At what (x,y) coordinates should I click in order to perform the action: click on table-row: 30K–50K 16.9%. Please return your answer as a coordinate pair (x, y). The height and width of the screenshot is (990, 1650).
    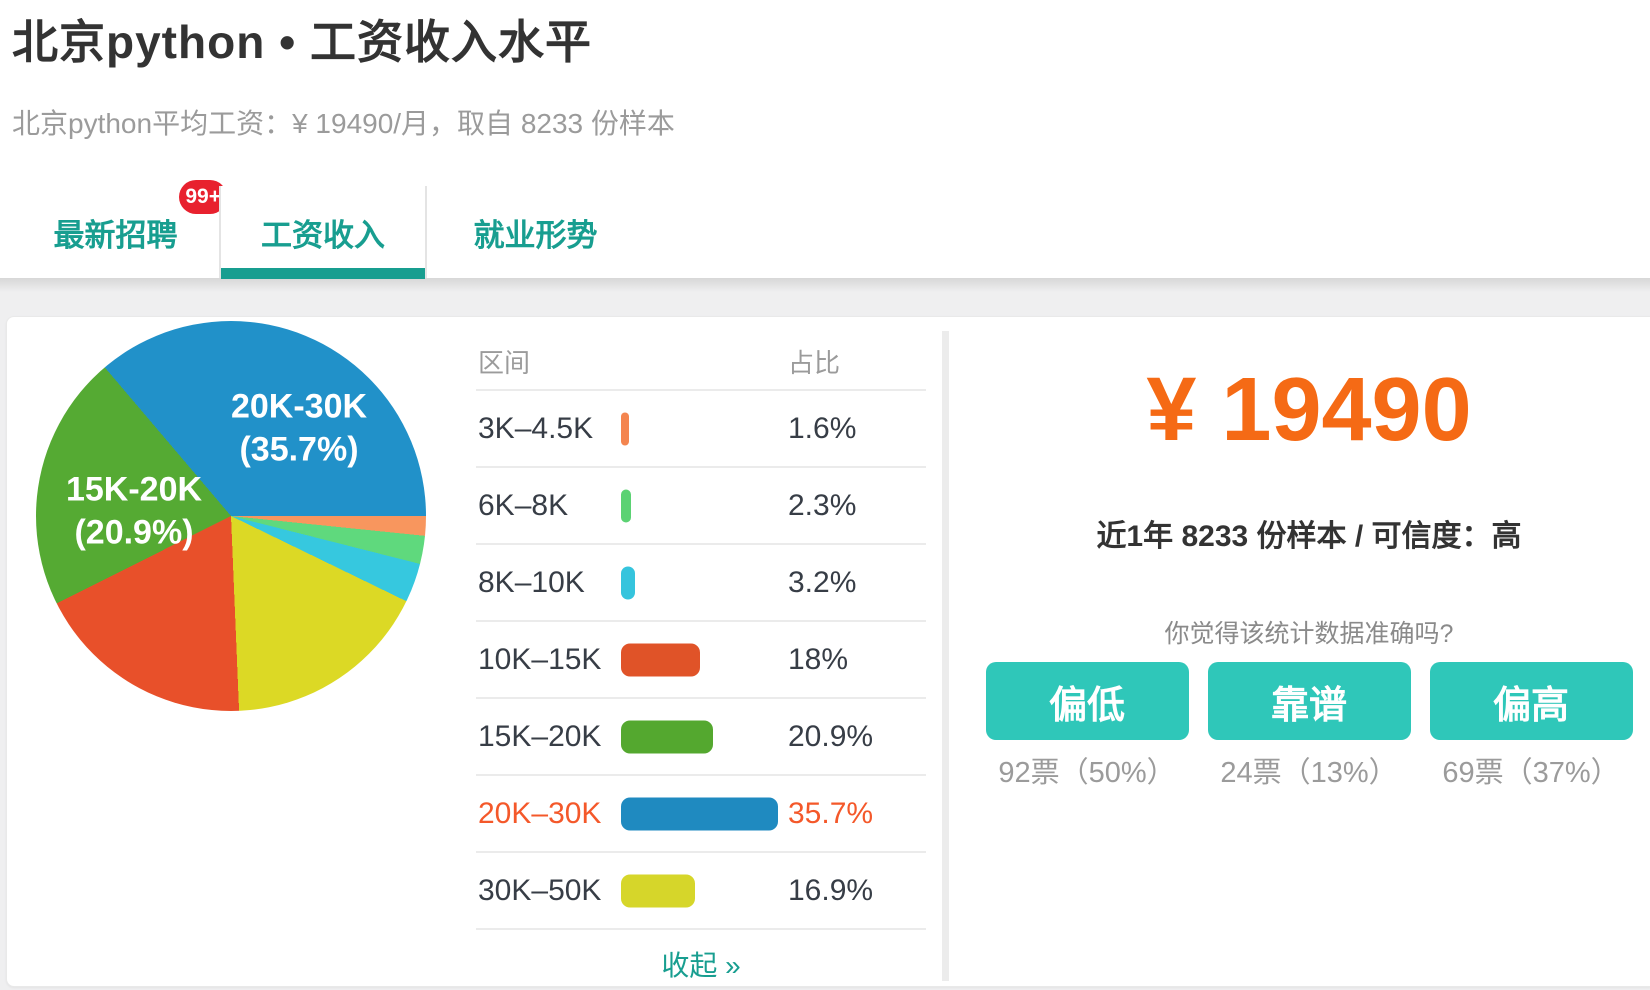
    Looking at the image, I should click on (701, 891).